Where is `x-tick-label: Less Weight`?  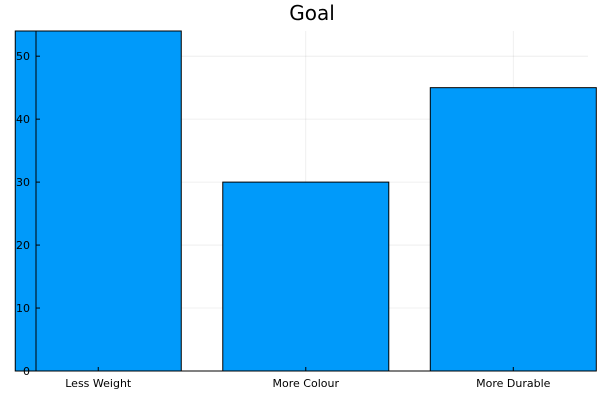 x-tick-label: Less Weight is located at coordinates (98, 383).